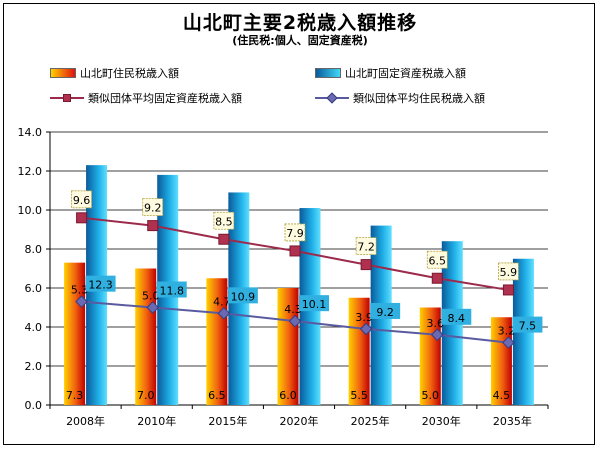 The width and height of the screenshot is (600, 450). I want to click on data-label-peer-property-tax: 7.9, so click(295, 233).